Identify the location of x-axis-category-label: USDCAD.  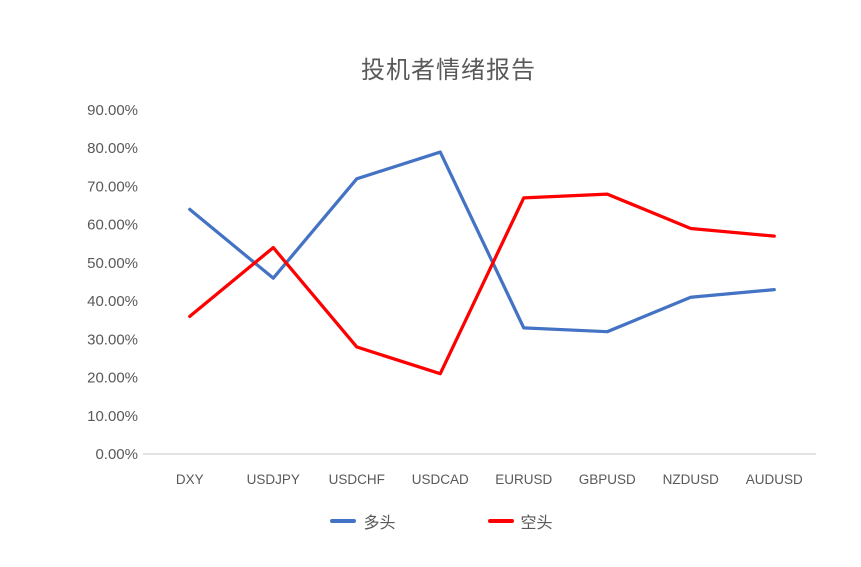
(440, 479).